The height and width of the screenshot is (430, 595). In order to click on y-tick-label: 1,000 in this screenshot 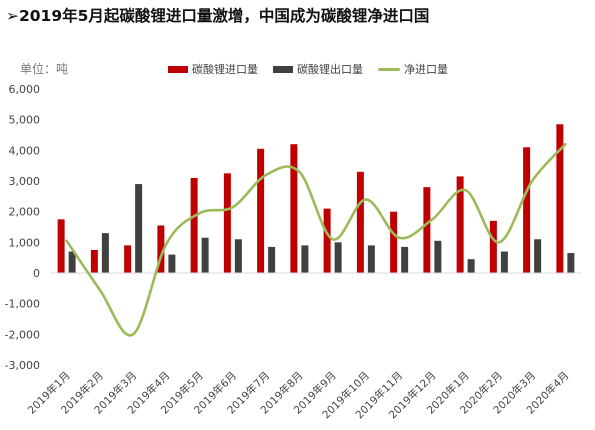, I will do `click(25, 242)`.